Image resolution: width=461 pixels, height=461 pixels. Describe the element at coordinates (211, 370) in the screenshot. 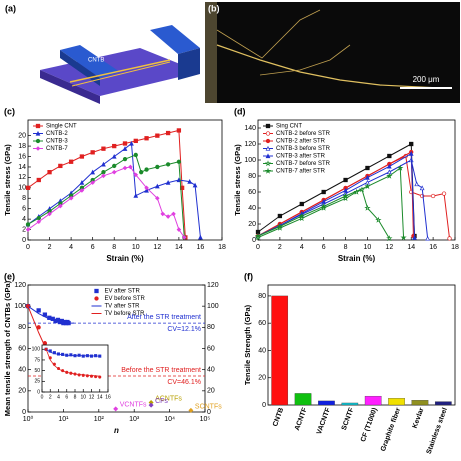

I see `y2-tick-label: 40` at that location.